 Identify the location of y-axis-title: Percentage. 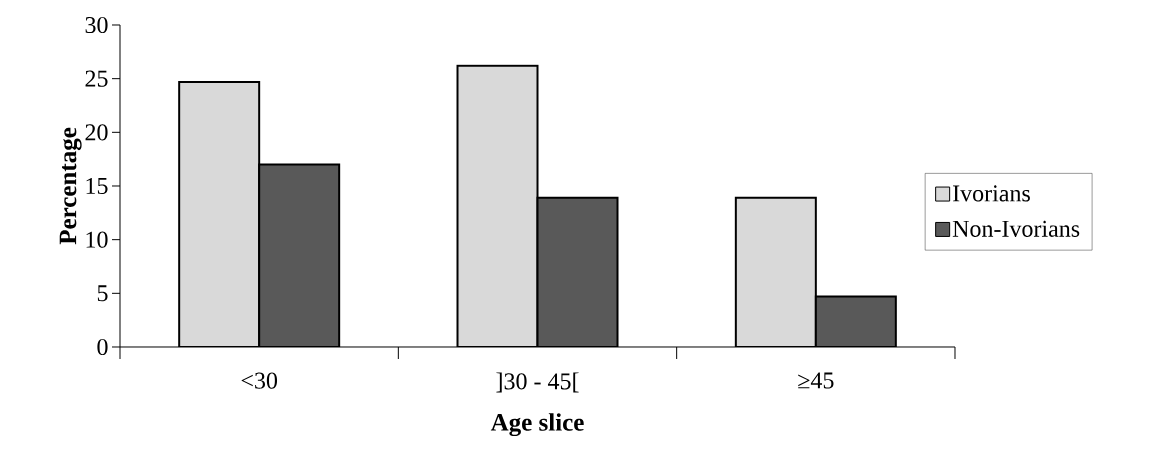
(70, 186).